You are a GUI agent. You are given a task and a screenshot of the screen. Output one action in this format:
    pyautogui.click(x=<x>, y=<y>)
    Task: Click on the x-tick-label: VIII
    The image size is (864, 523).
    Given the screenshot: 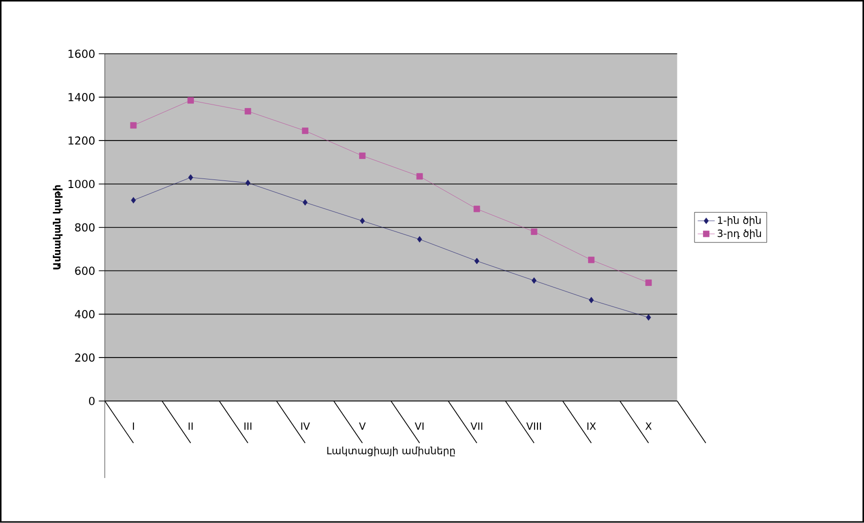 What is the action you would take?
    pyautogui.click(x=533, y=426)
    